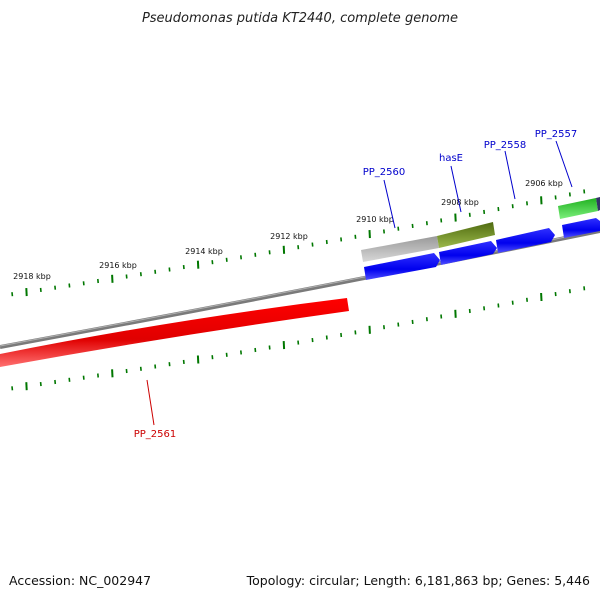 This screenshot has width=600, height=600. I want to click on gene-pp-2560-feature, so click(402, 266).